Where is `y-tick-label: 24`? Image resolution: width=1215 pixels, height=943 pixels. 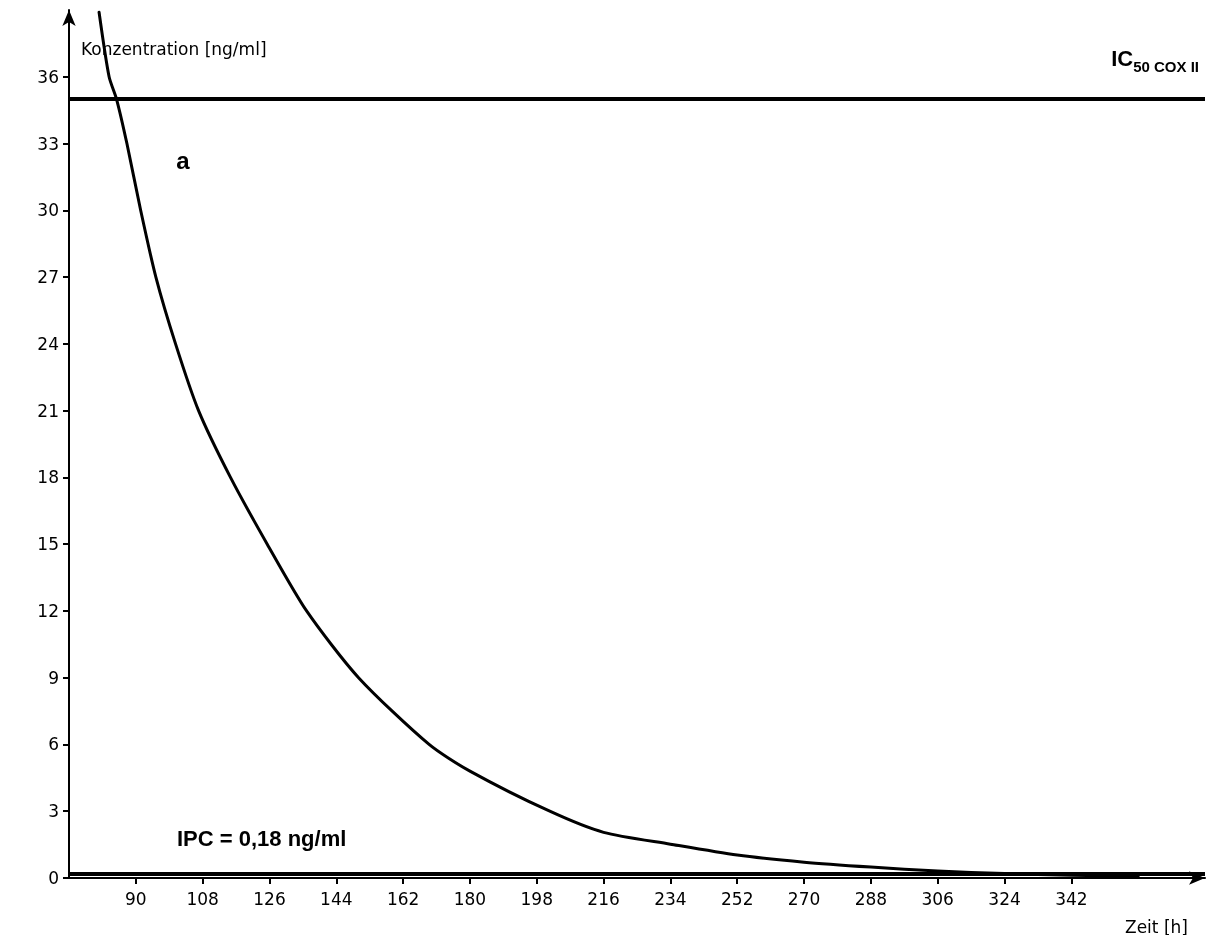
y-tick-label: 24 is located at coordinates (48, 343).